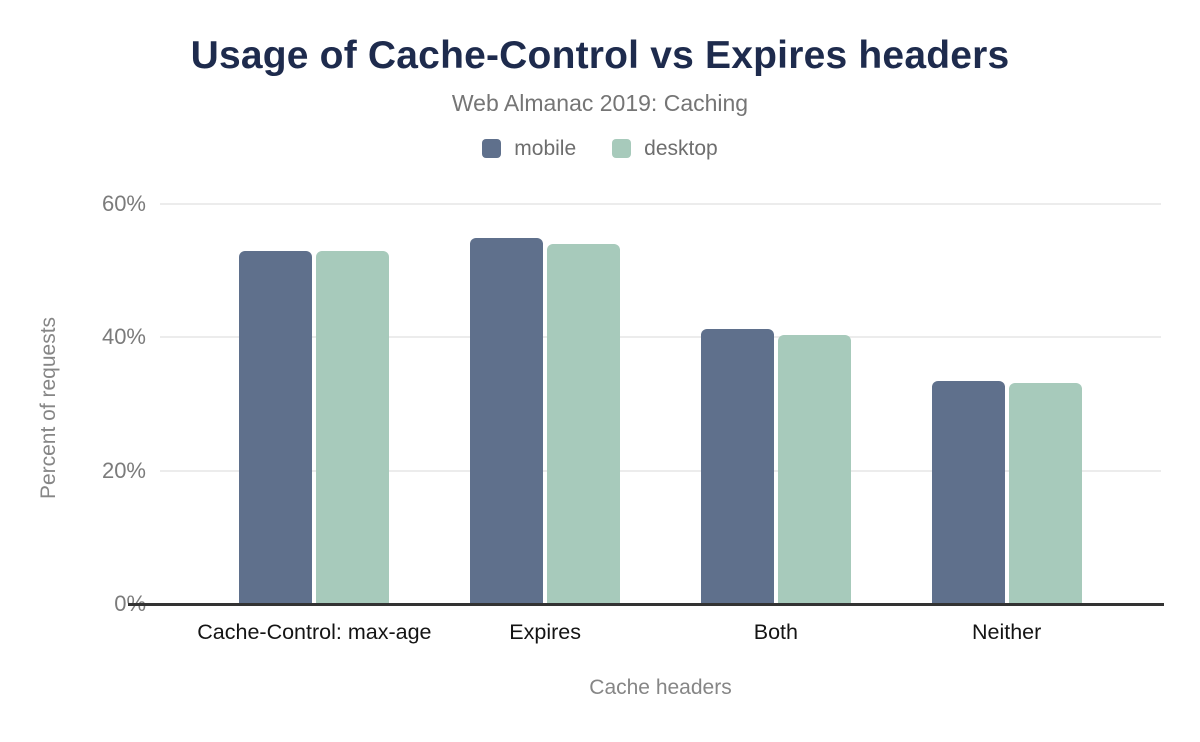  Describe the element at coordinates (123, 203) in the screenshot. I see `y-tick-label-60: 60%` at that location.